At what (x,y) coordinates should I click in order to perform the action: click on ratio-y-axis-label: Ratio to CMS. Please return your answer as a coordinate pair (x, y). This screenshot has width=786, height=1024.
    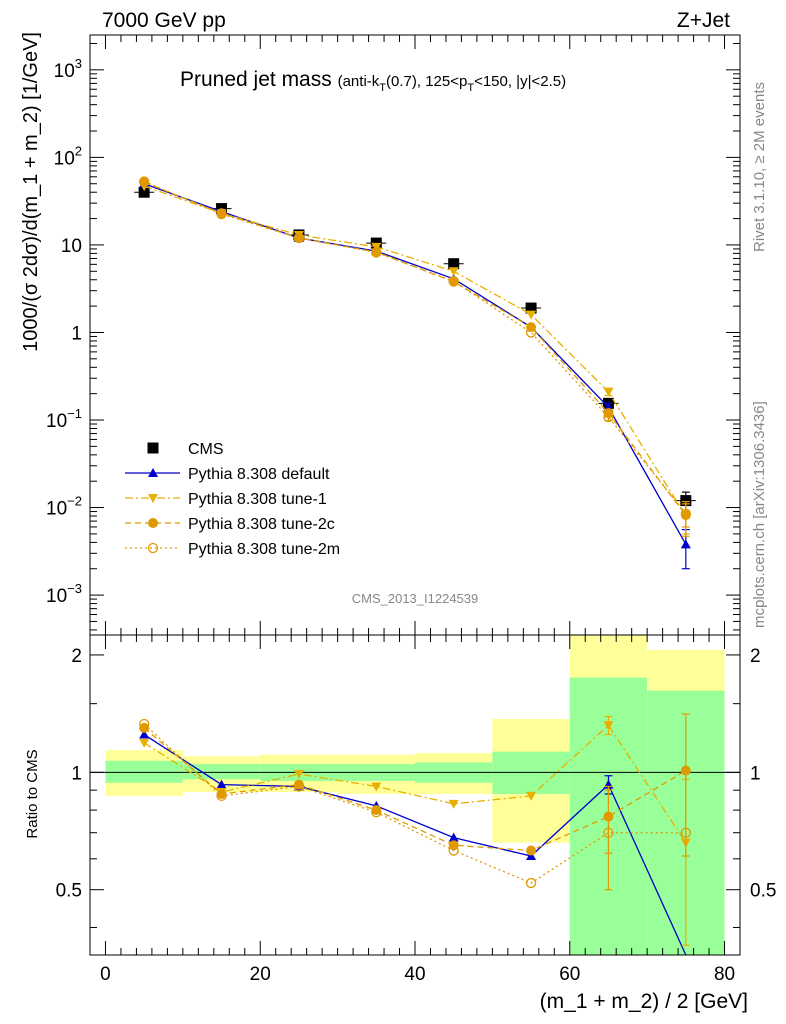
    Looking at the image, I should click on (32, 793).